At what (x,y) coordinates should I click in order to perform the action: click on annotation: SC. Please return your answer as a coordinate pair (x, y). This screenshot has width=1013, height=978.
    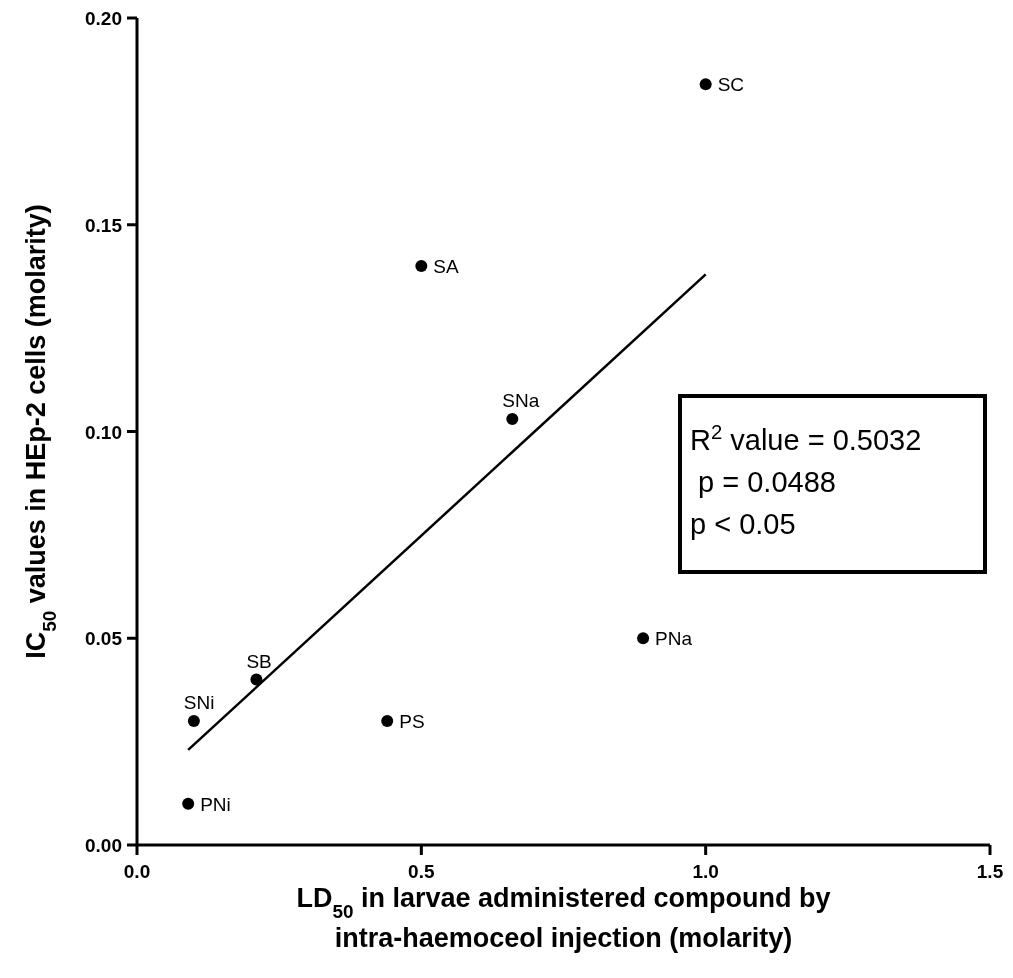
    Looking at the image, I should click on (731, 85).